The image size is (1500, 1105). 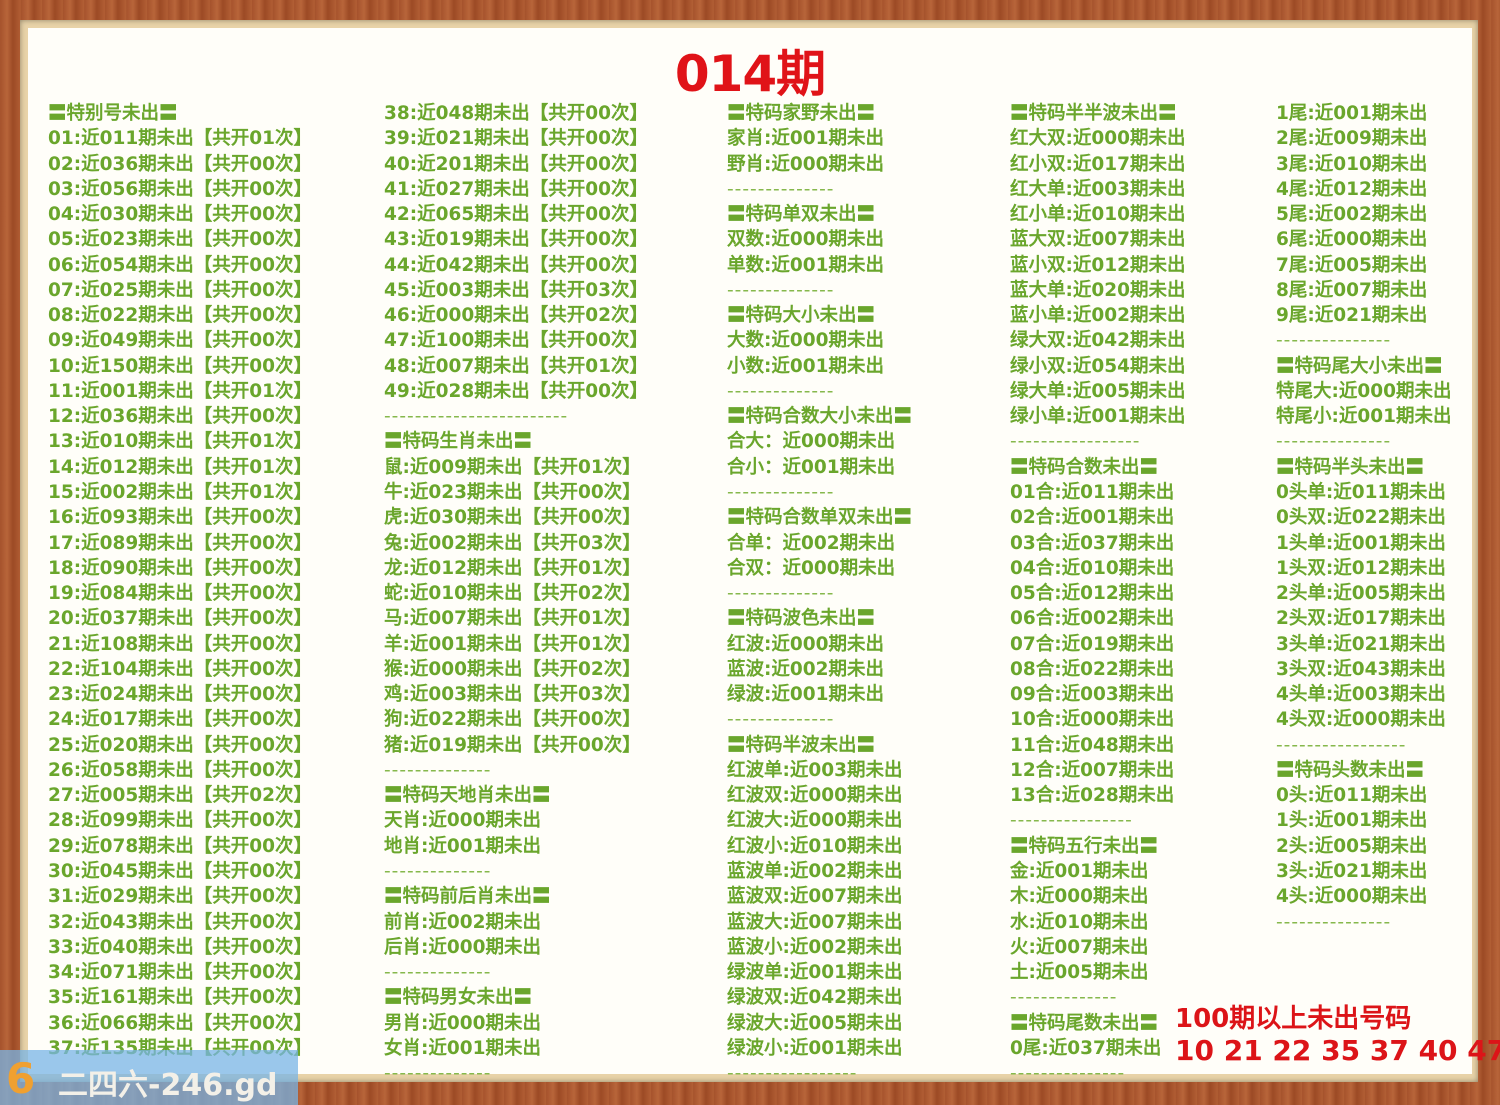 What do you see at coordinates (1361, 543) in the screenshot?
I see `list-item: 1头单:近001期未出` at bounding box center [1361, 543].